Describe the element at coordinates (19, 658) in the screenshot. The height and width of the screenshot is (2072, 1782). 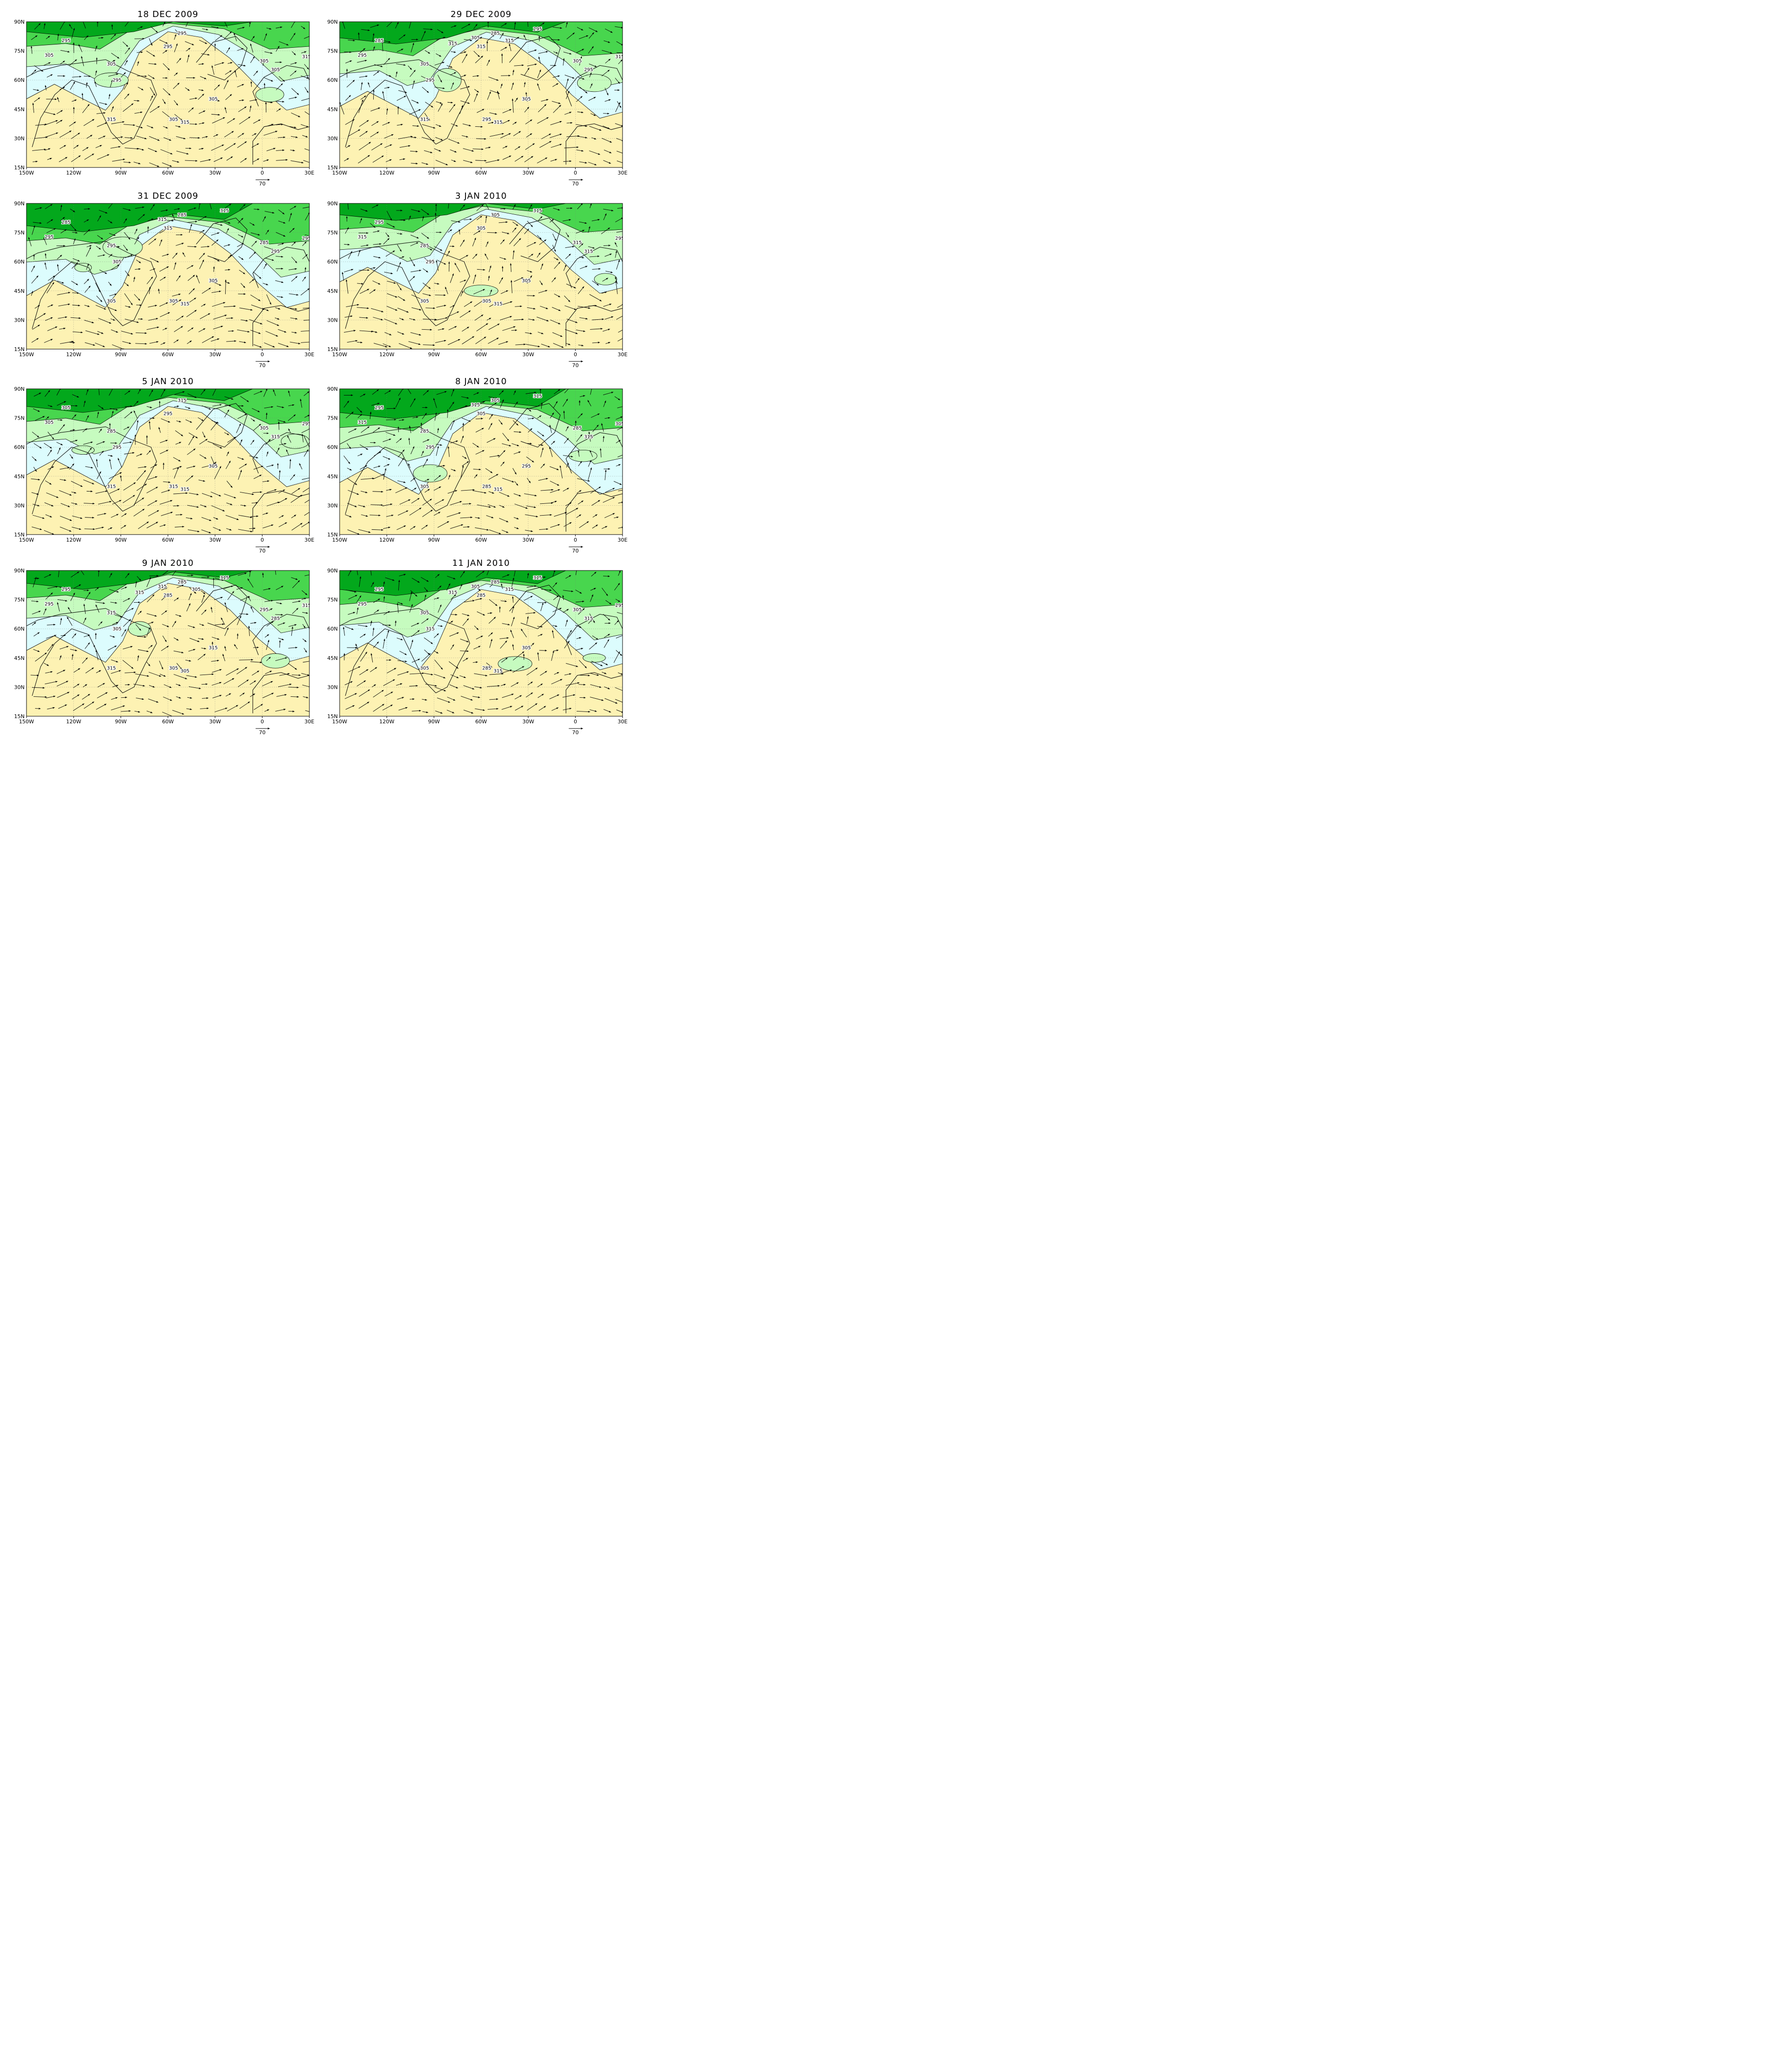
I see `lat-tick-label: 45N` at that location.